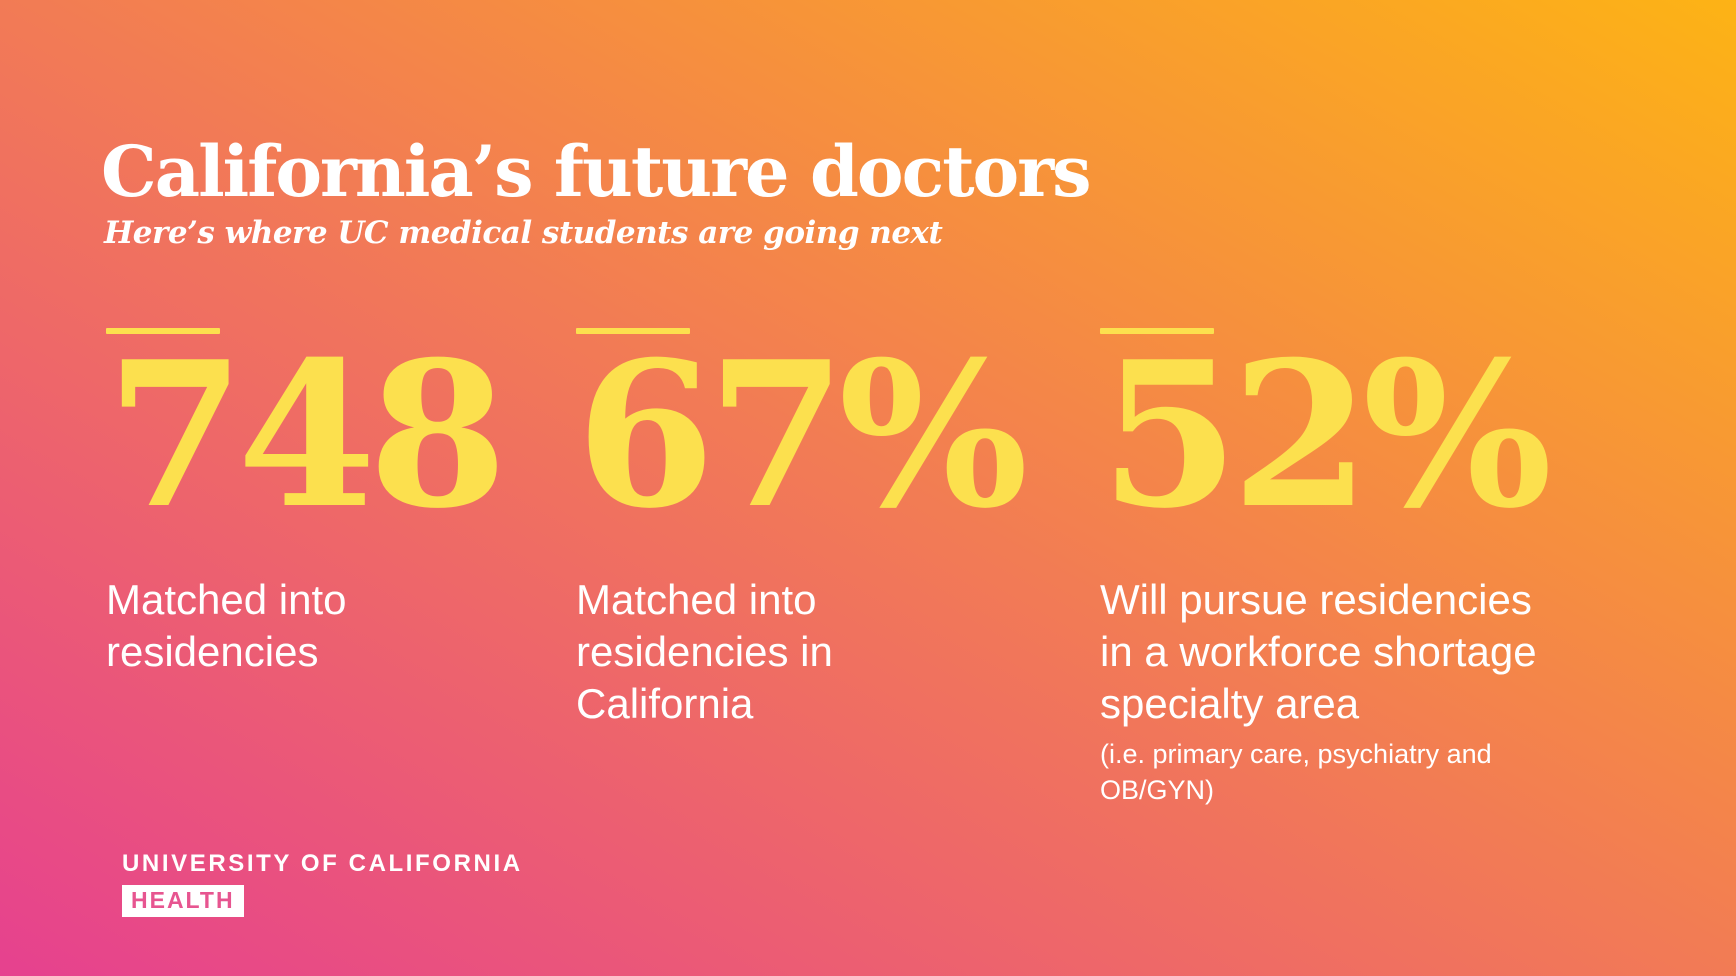 This screenshot has height=976, width=1736. I want to click on stat-desc-line: Will pursue residencies, so click(1316, 599).